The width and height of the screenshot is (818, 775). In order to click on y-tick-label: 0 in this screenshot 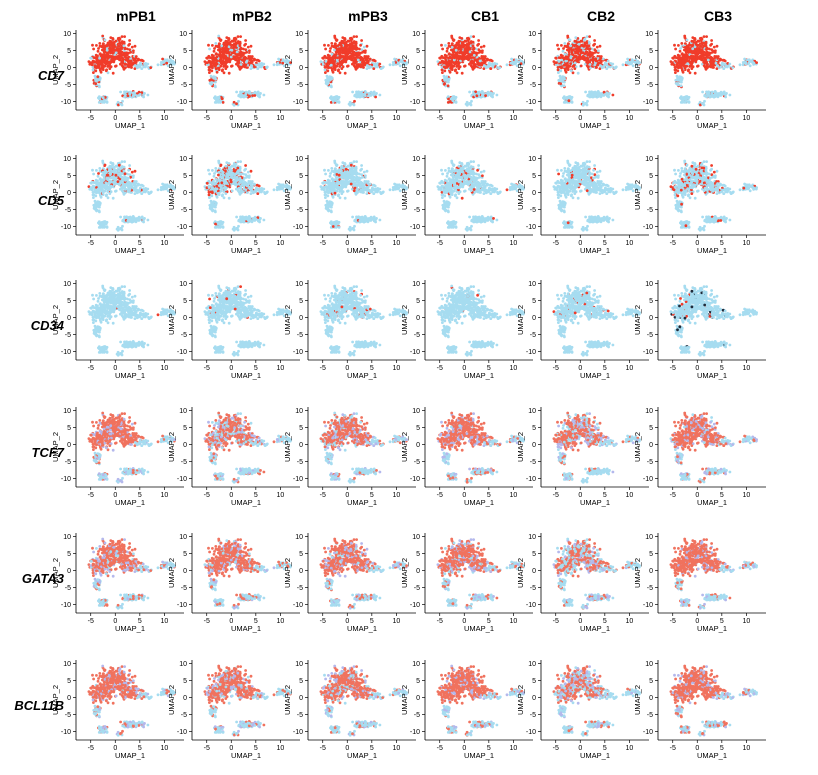, I will do `click(651, 68)`.